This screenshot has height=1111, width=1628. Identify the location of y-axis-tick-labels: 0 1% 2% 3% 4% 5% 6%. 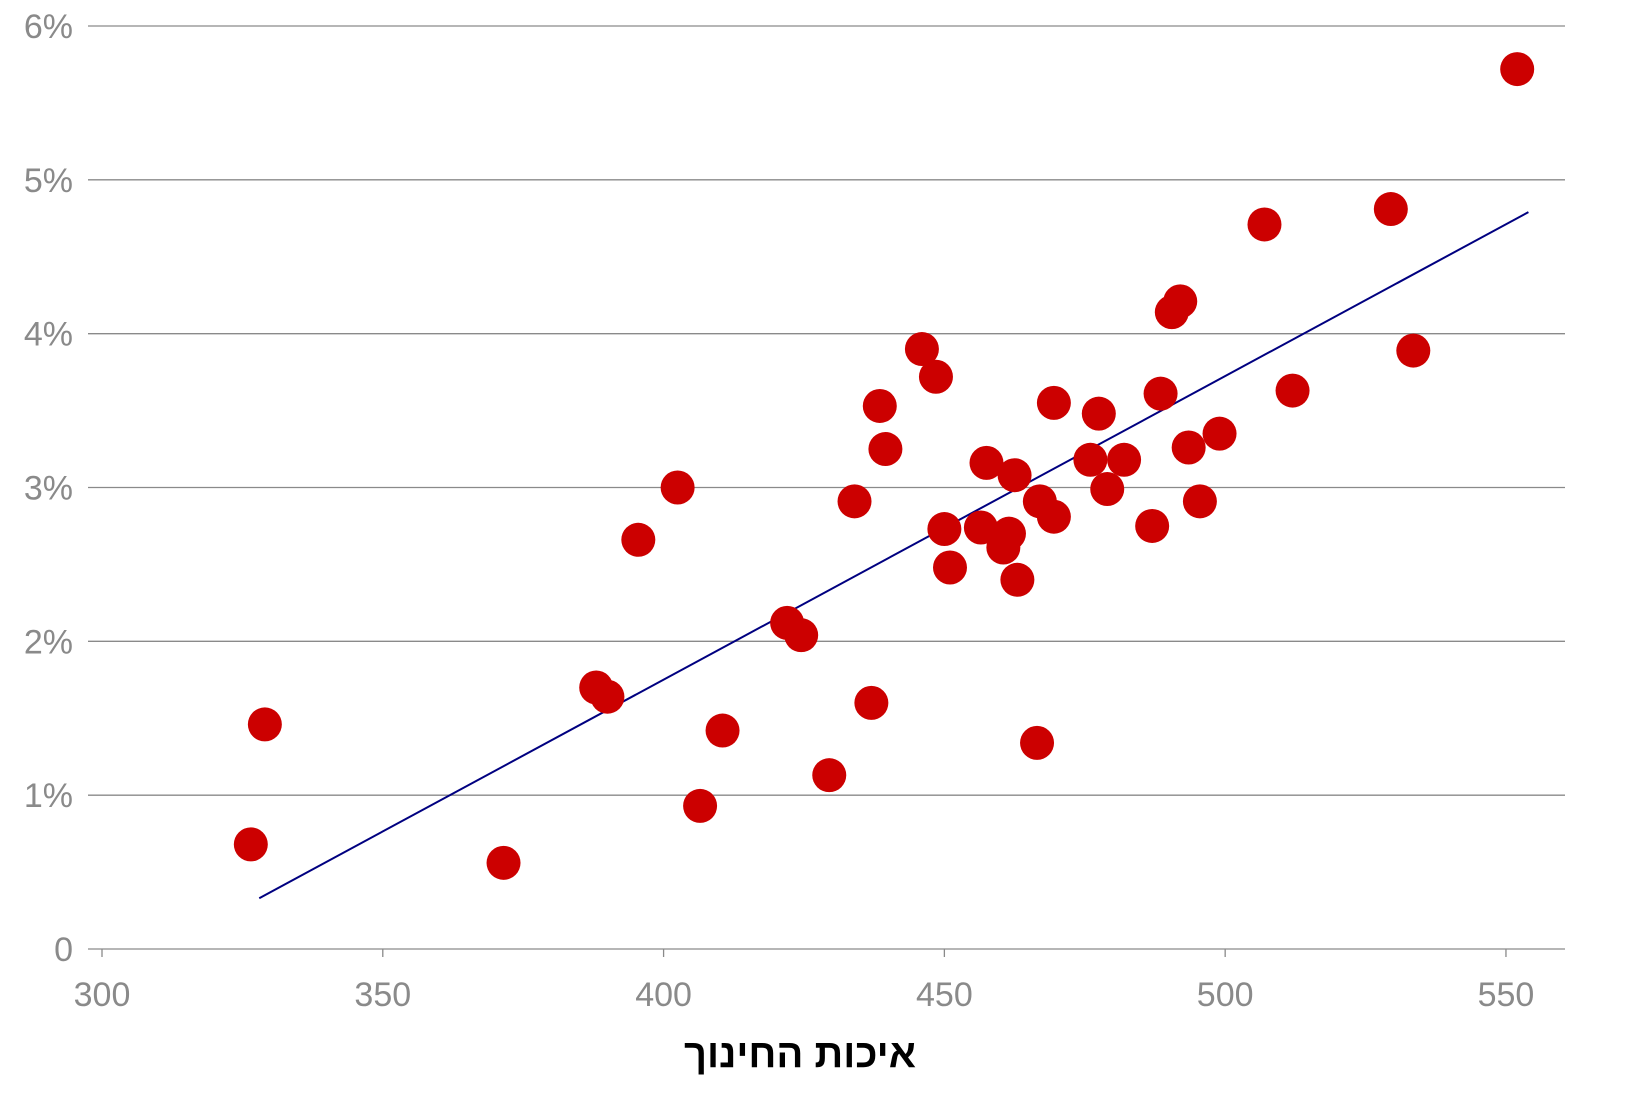
(48, 488).